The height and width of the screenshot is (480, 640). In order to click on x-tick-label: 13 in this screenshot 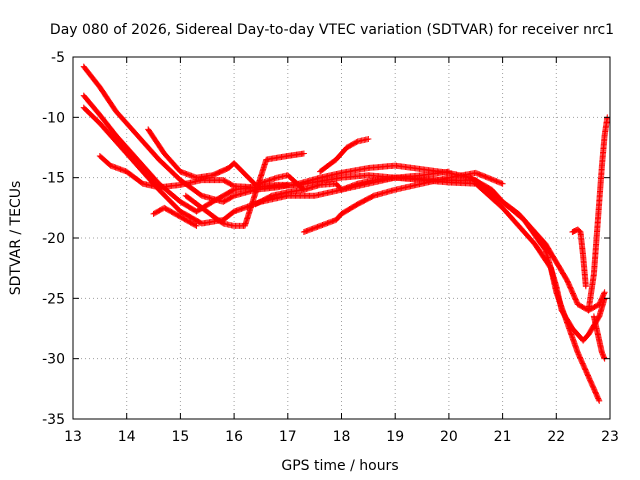, I will do `click(73, 437)`.